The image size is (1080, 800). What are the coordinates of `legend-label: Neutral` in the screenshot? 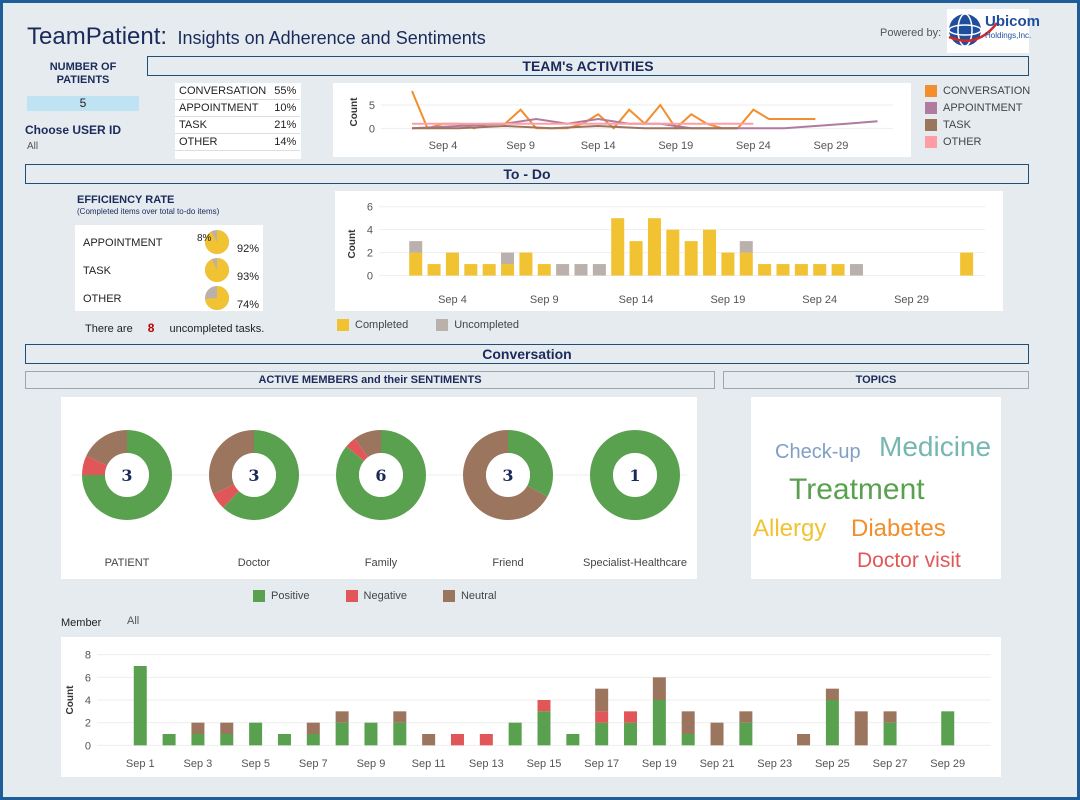 It's located at (478, 596).